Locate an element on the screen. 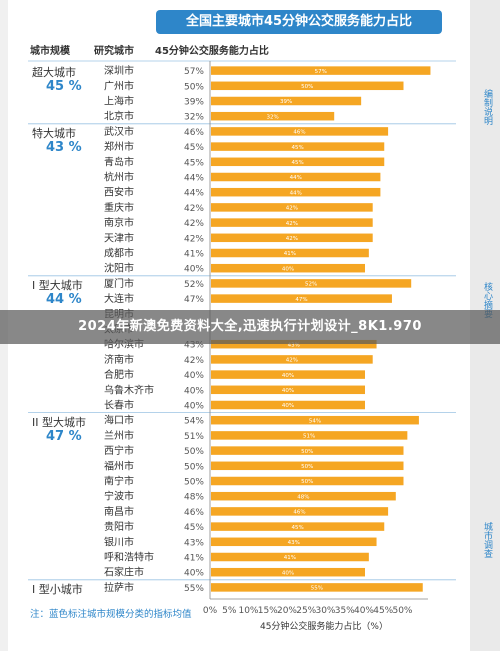 This screenshot has width=500, height=651. city-label: 厦门市 is located at coordinates (119, 283).